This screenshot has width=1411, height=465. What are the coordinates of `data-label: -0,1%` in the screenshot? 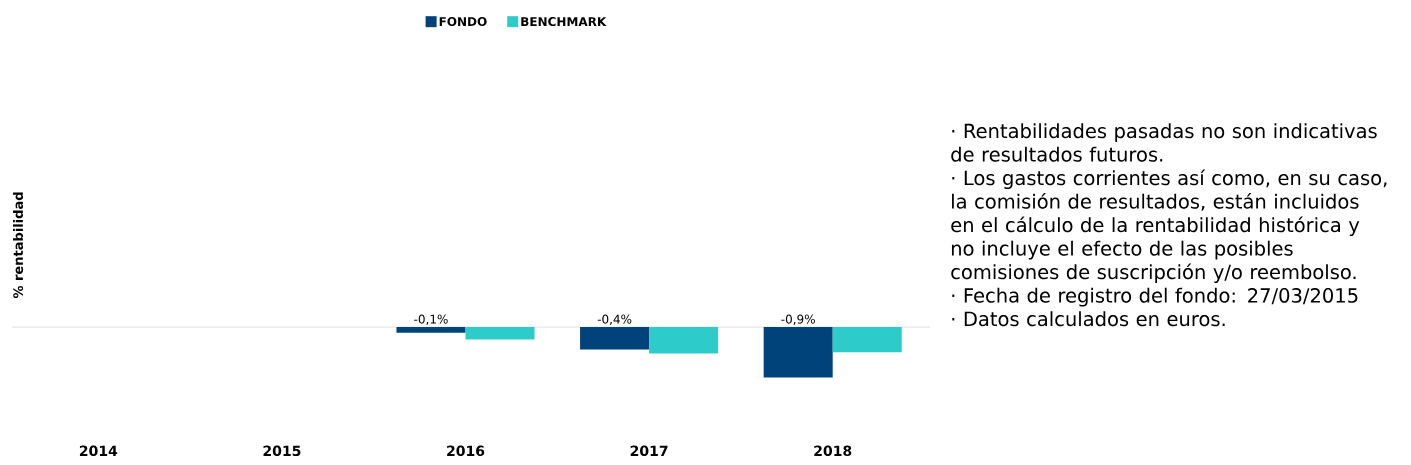 It's located at (431, 319).